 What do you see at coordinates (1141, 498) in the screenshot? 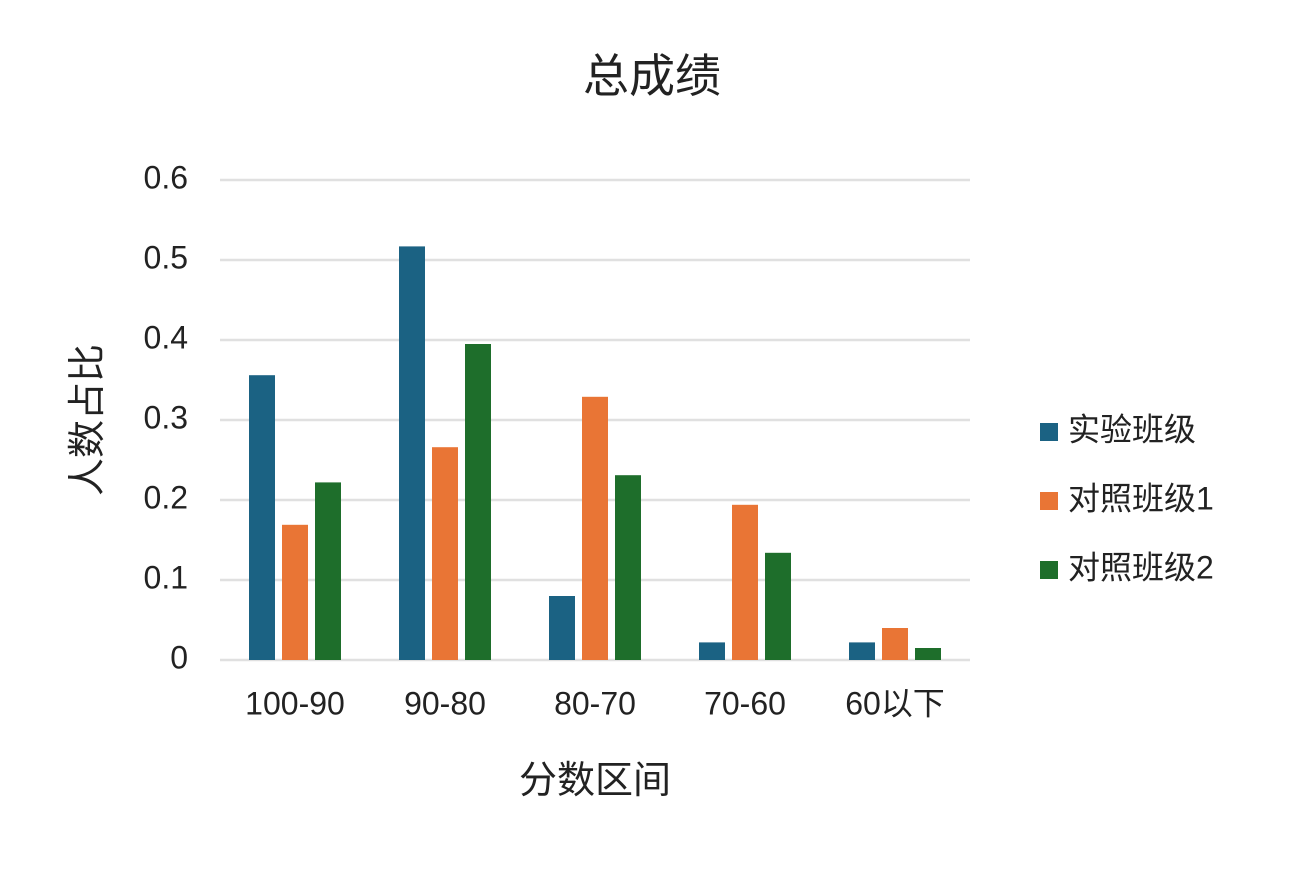
I see `legend-label: 对照班级1` at bounding box center [1141, 498].